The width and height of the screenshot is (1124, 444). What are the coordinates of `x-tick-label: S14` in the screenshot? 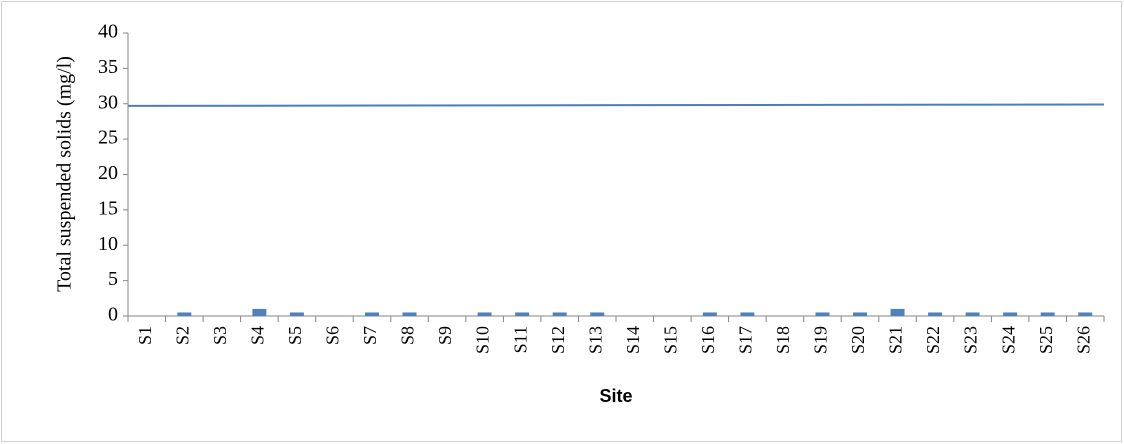 It's located at (633, 340).